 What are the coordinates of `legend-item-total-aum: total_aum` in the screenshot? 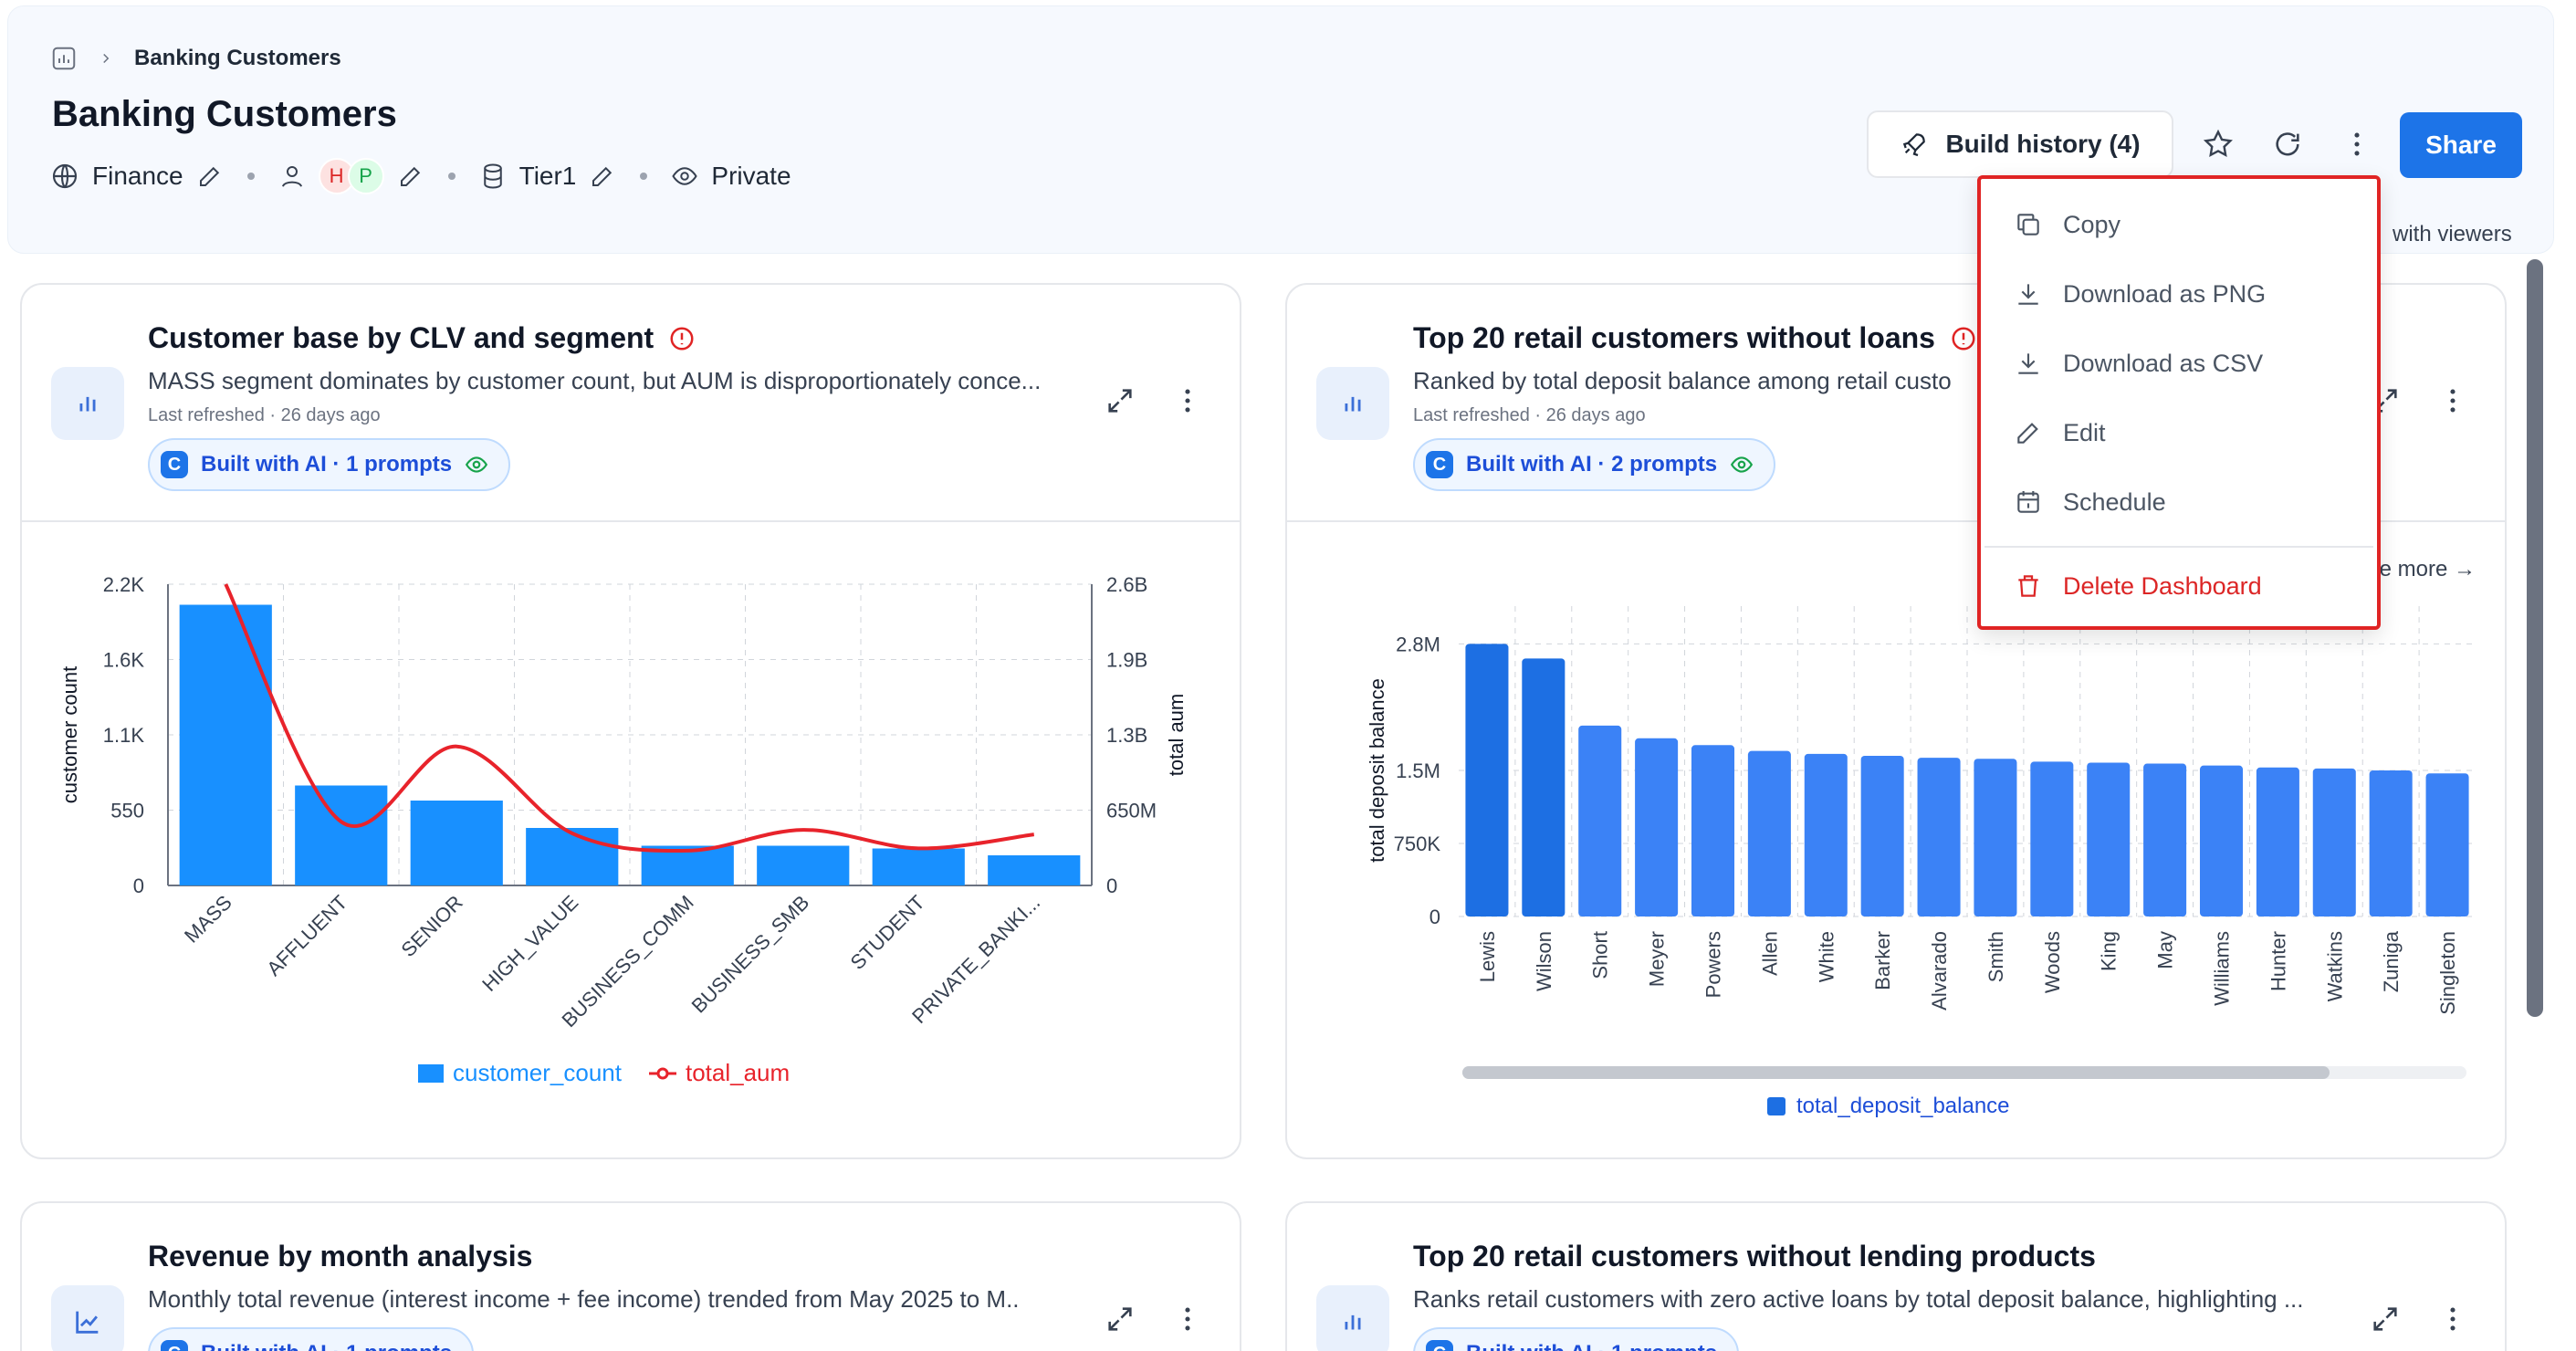 It's located at (719, 1073).